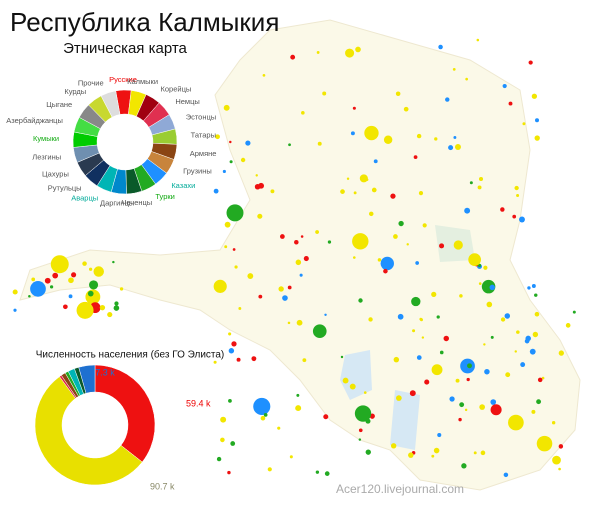 This screenshot has width=600, height=510. What do you see at coordinates (122, 427) in the screenshot?
I see `population-donut: 59.4 k 90.7 k 7.3 k` at bounding box center [122, 427].